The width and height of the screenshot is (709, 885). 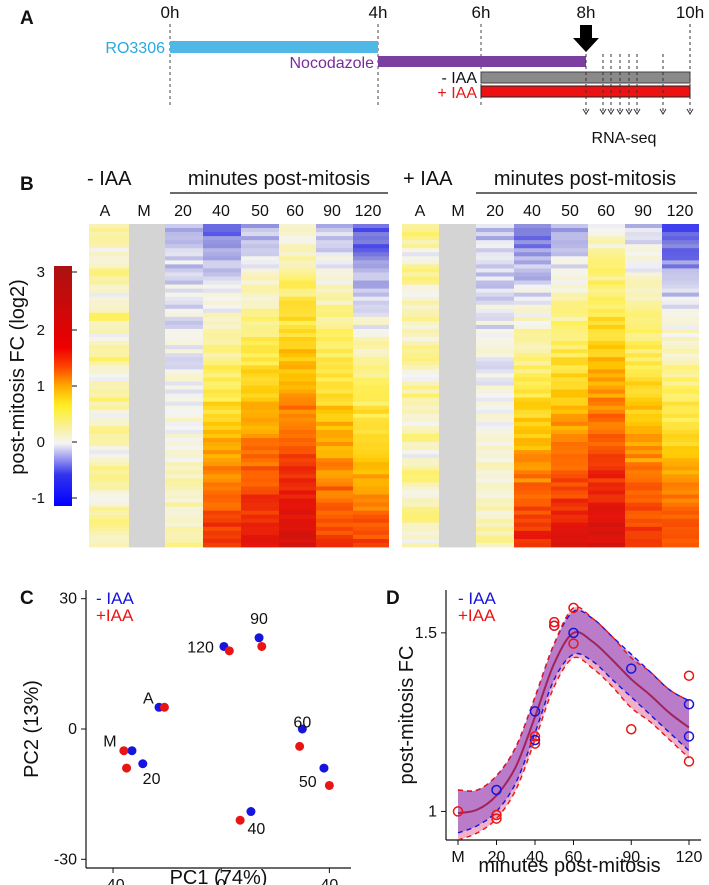 I want to click on minus-iaa-label: - IAA, so click(x=459, y=78).